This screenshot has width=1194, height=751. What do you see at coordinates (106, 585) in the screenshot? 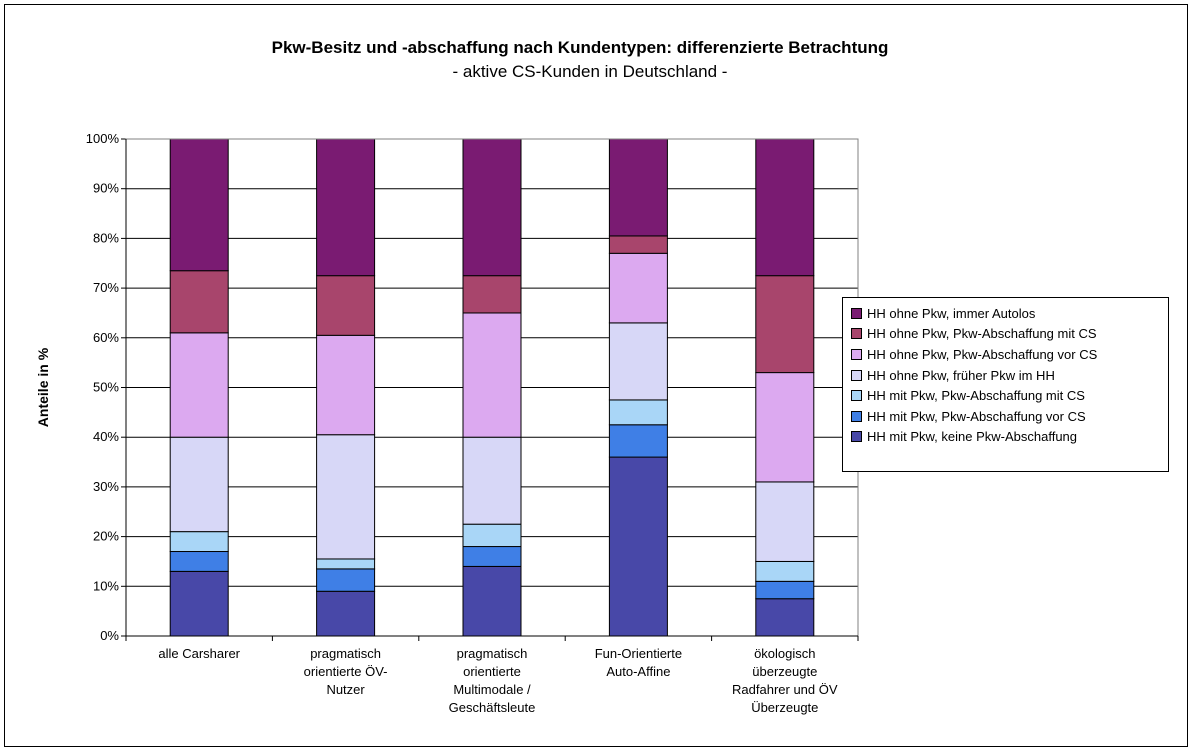
I see `y-tick-label: 10%` at bounding box center [106, 585].